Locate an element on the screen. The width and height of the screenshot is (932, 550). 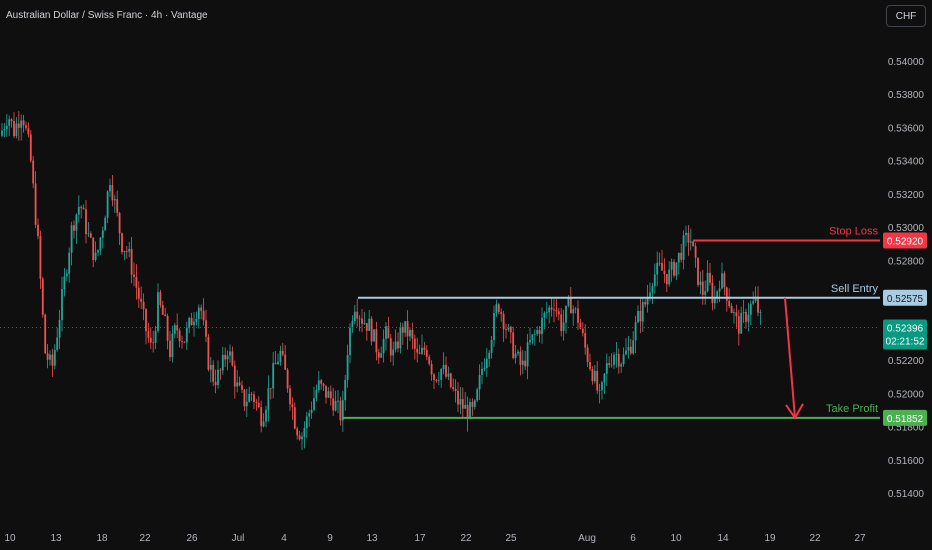
currency-button: CHF is located at coordinates (906, 16).